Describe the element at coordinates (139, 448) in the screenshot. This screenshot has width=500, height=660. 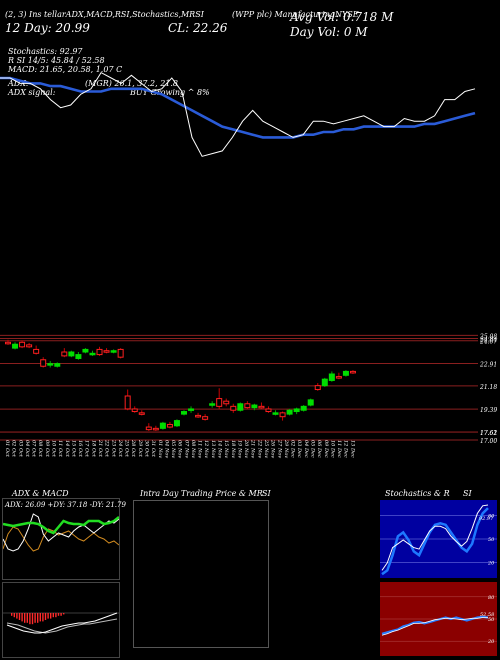
I see `date-tick-label: 29 Oct` at that location.